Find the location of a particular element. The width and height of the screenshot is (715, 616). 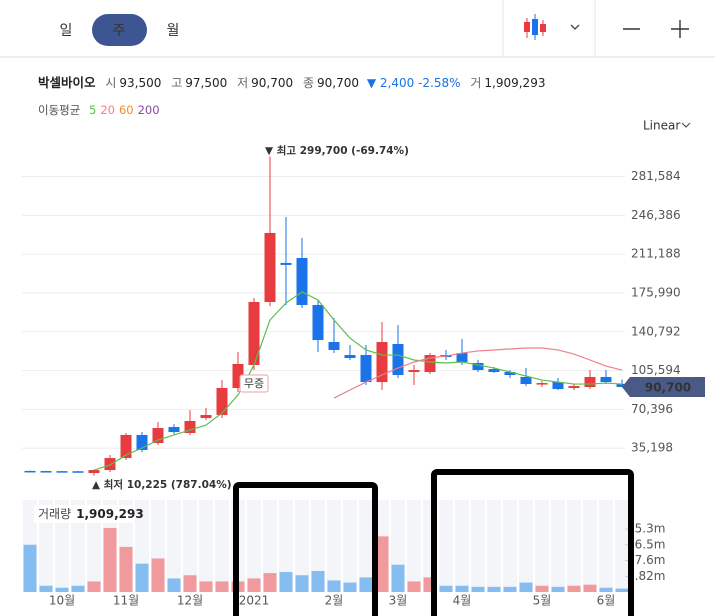

volume-tick-label: 17.6m is located at coordinates (646, 560).